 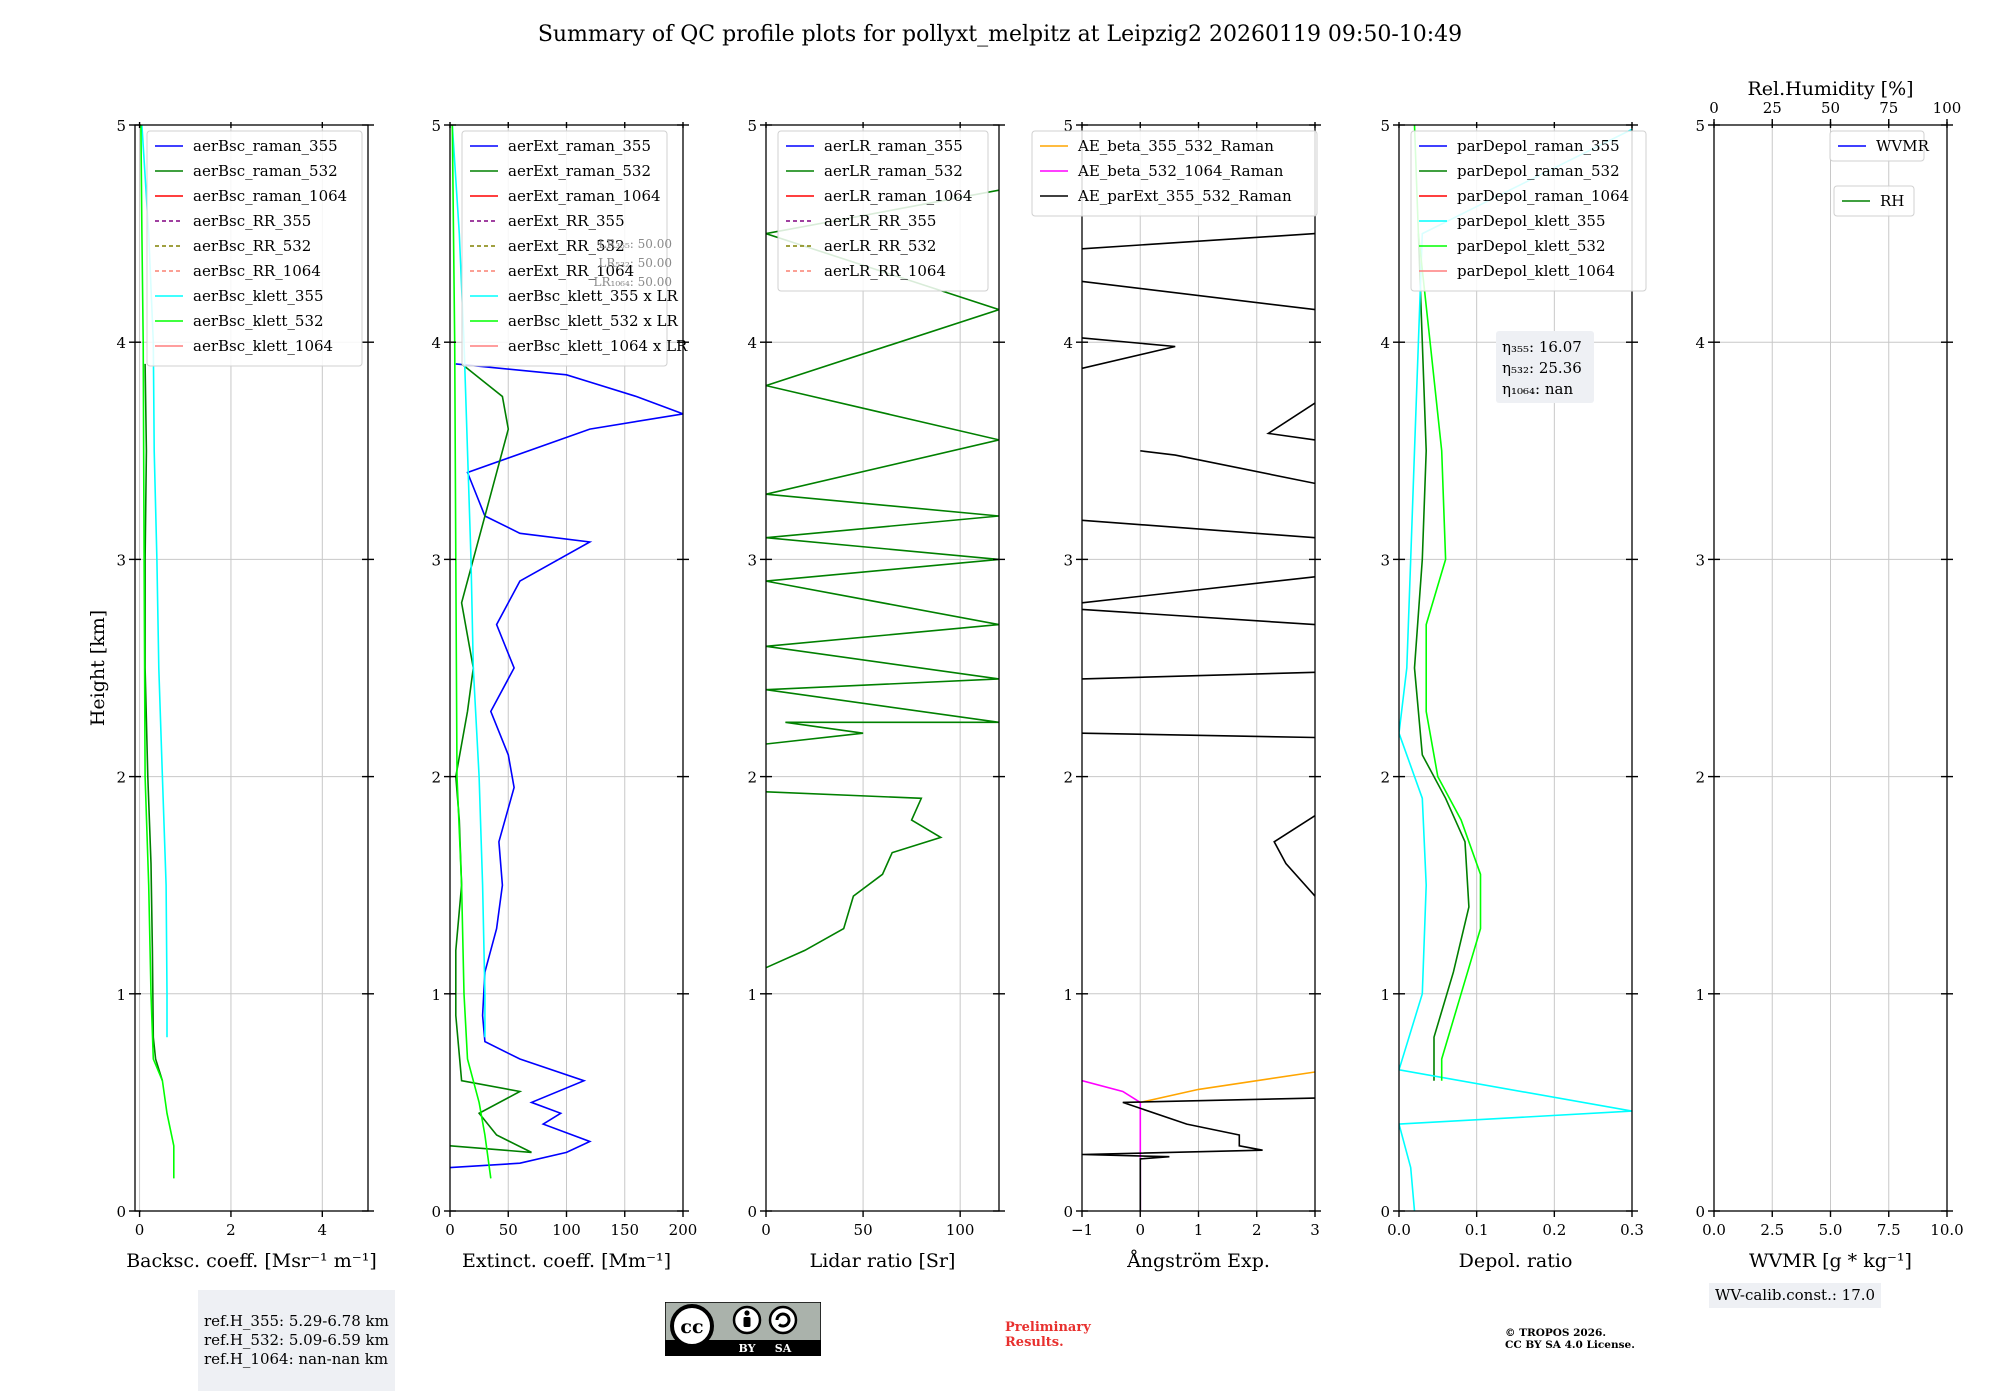 What do you see at coordinates (593, 296) in the screenshot?
I see `legend-label: aerBsc_klett_355 x LR` at bounding box center [593, 296].